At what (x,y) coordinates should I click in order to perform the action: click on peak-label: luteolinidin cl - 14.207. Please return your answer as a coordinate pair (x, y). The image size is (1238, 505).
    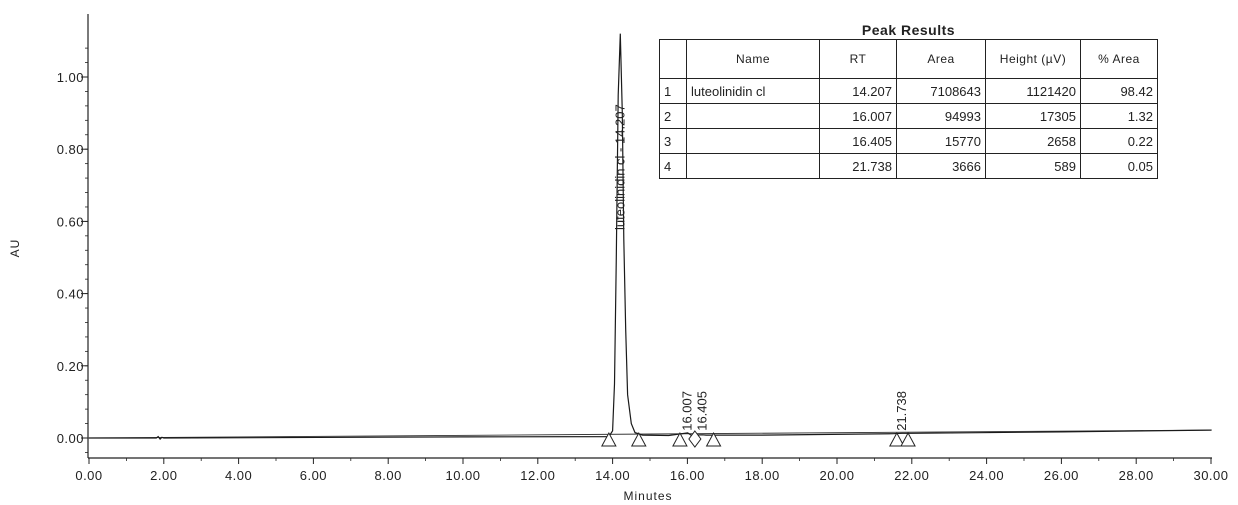
    Looking at the image, I should click on (619, 167).